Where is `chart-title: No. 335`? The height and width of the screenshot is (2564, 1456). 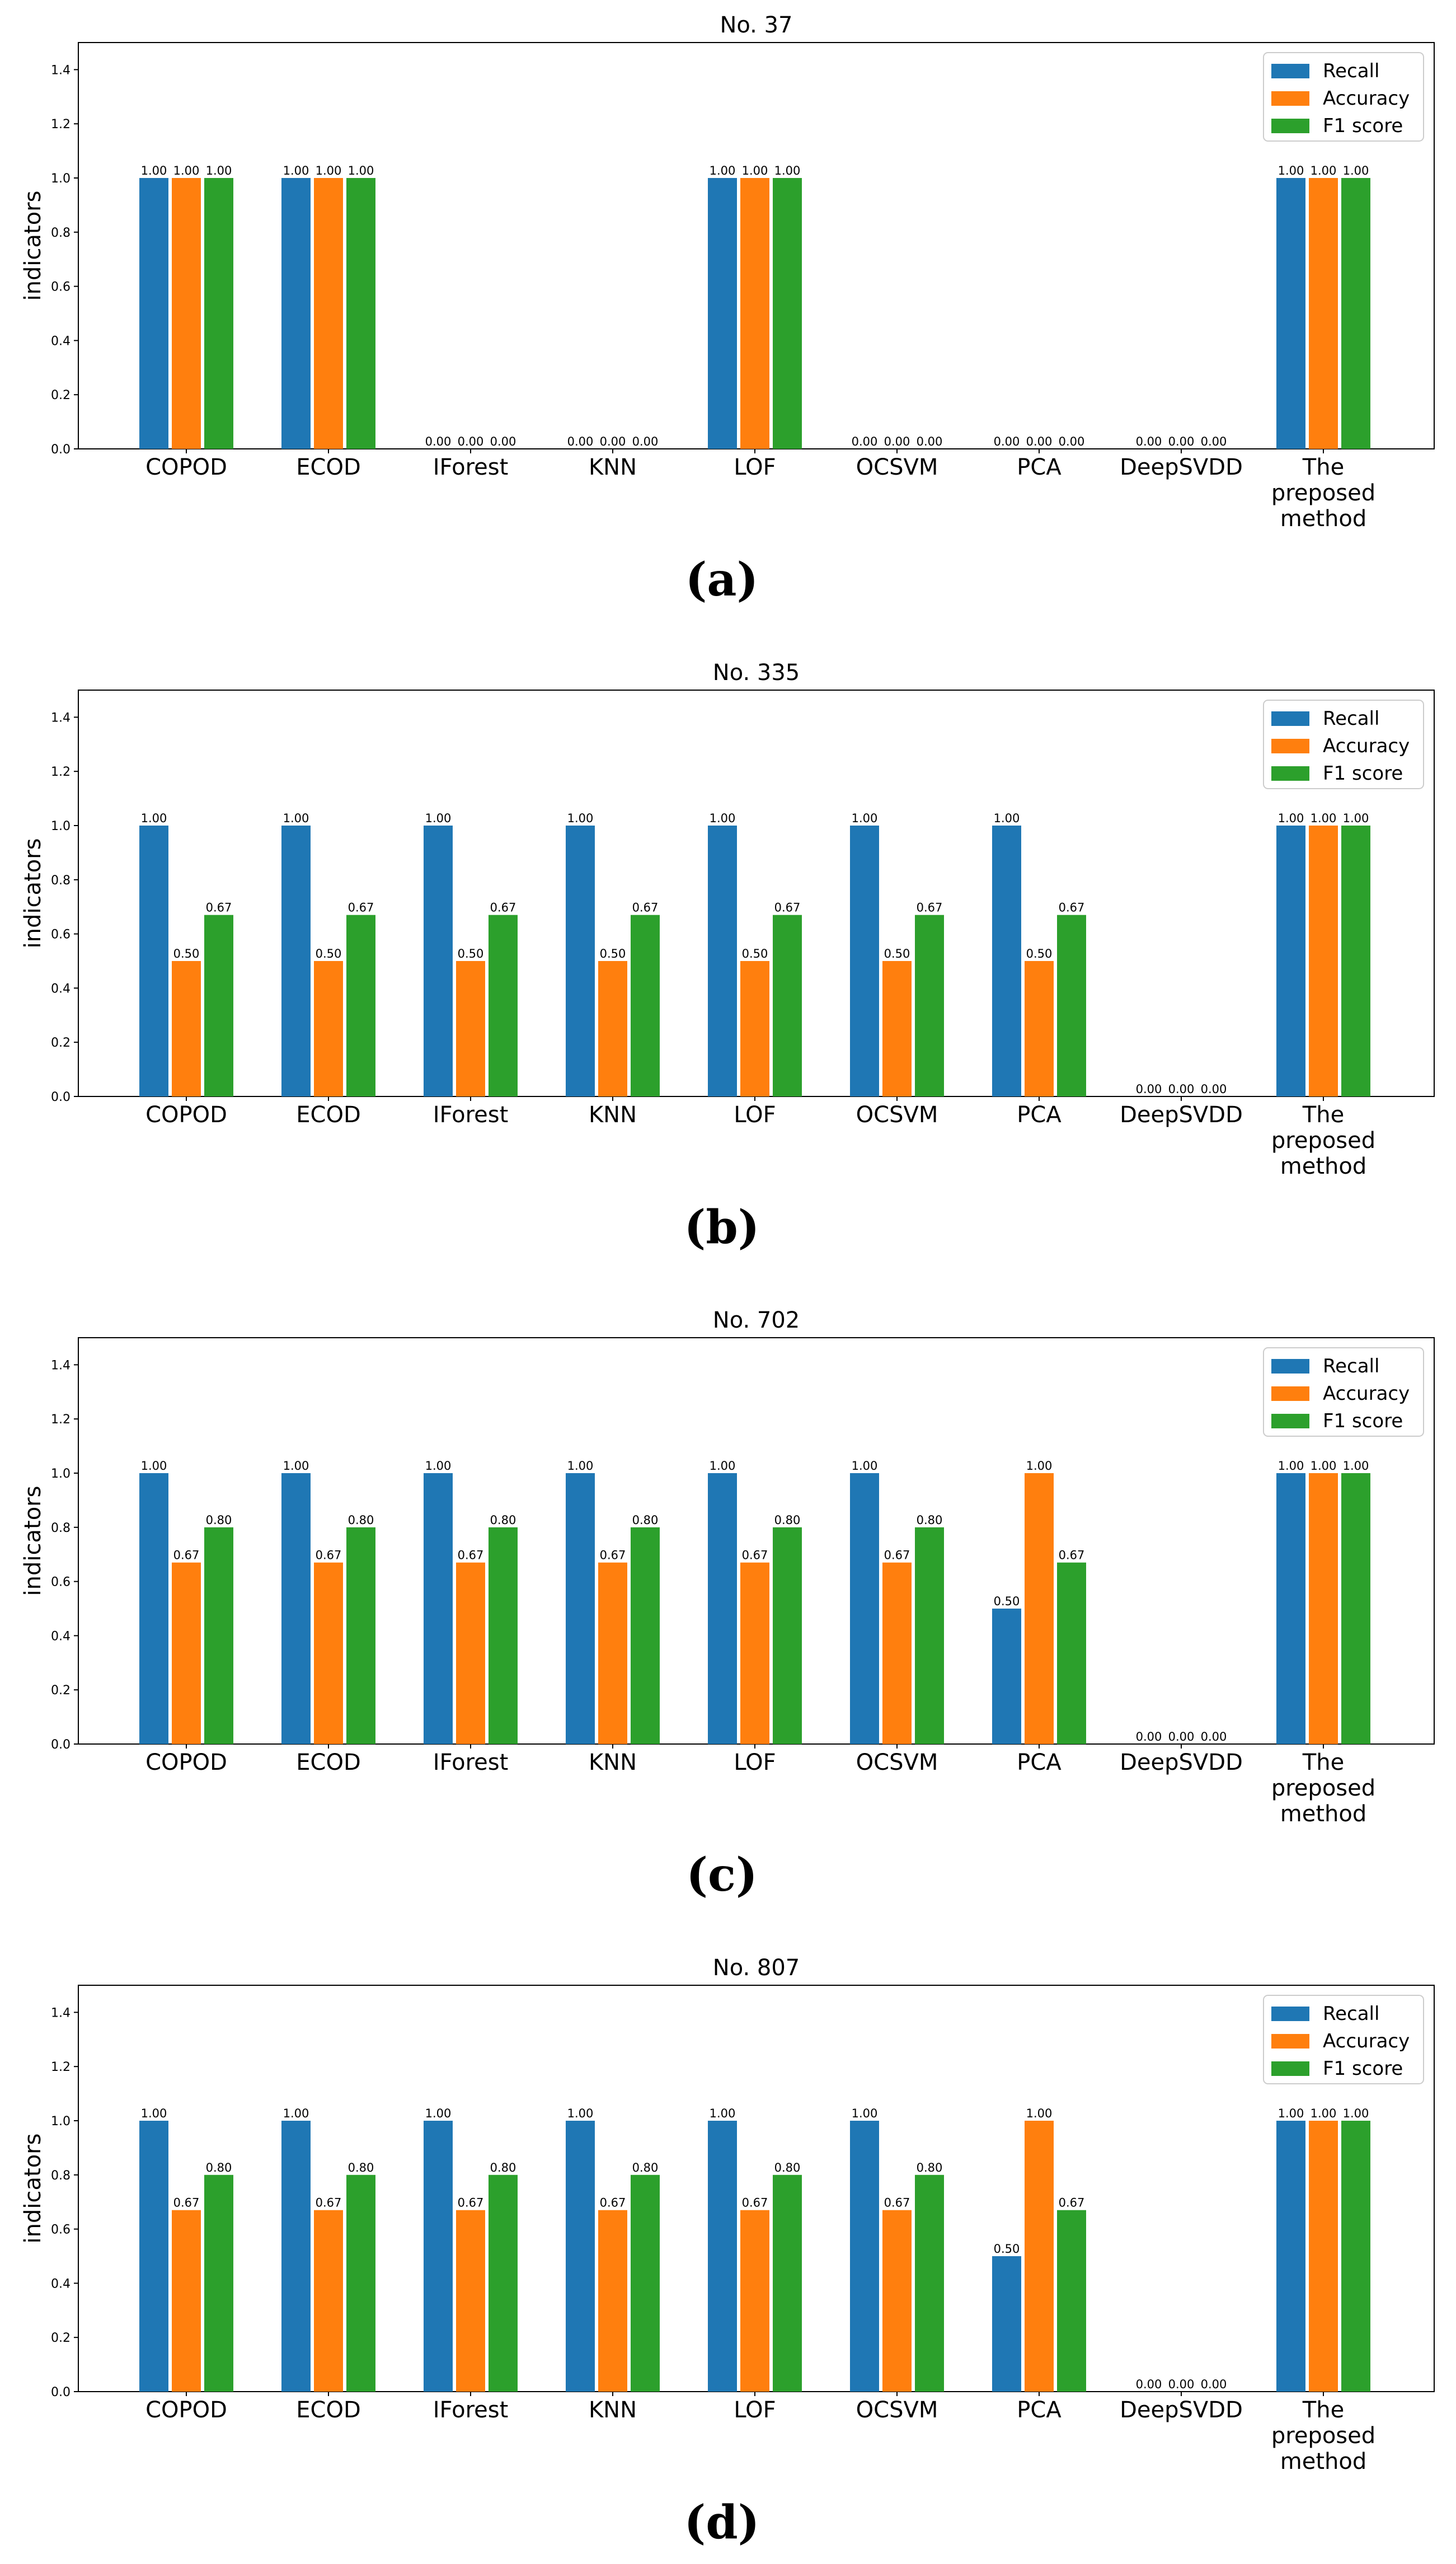
chart-title: No. 335 is located at coordinates (756, 673).